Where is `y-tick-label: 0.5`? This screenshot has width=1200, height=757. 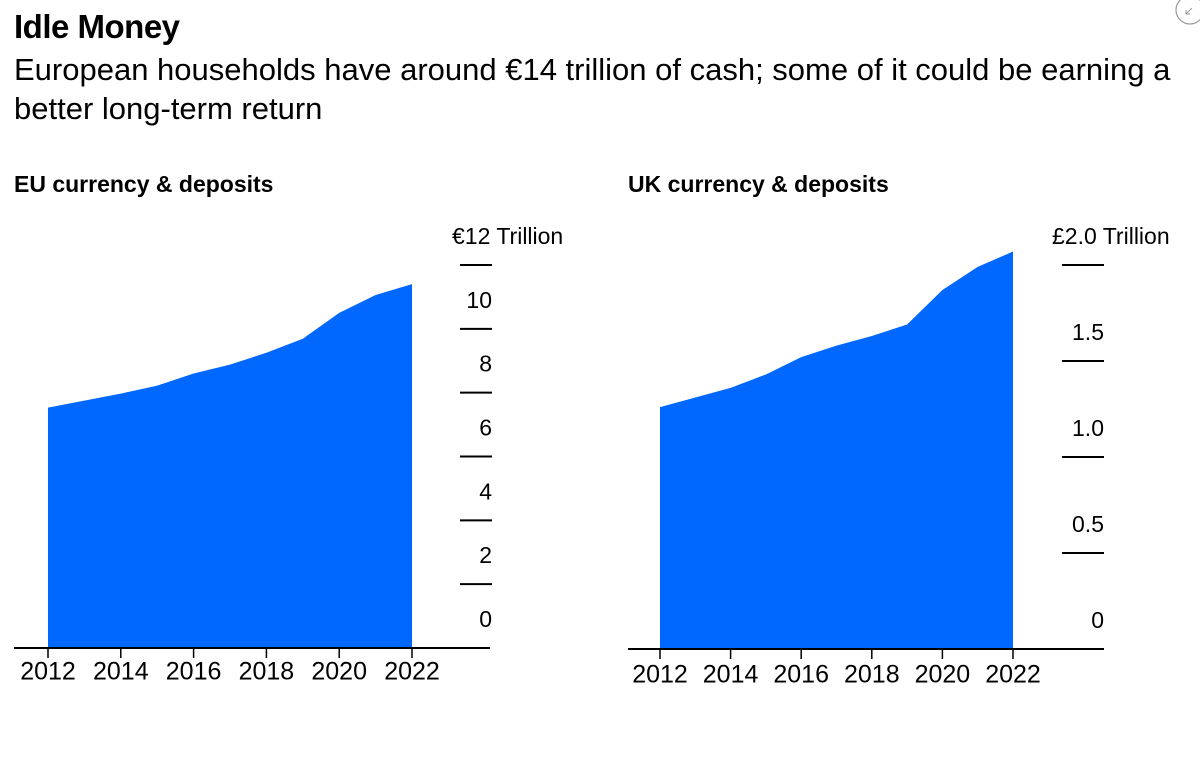 y-tick-label: 0.5 is located at coordinates (1088, 524).